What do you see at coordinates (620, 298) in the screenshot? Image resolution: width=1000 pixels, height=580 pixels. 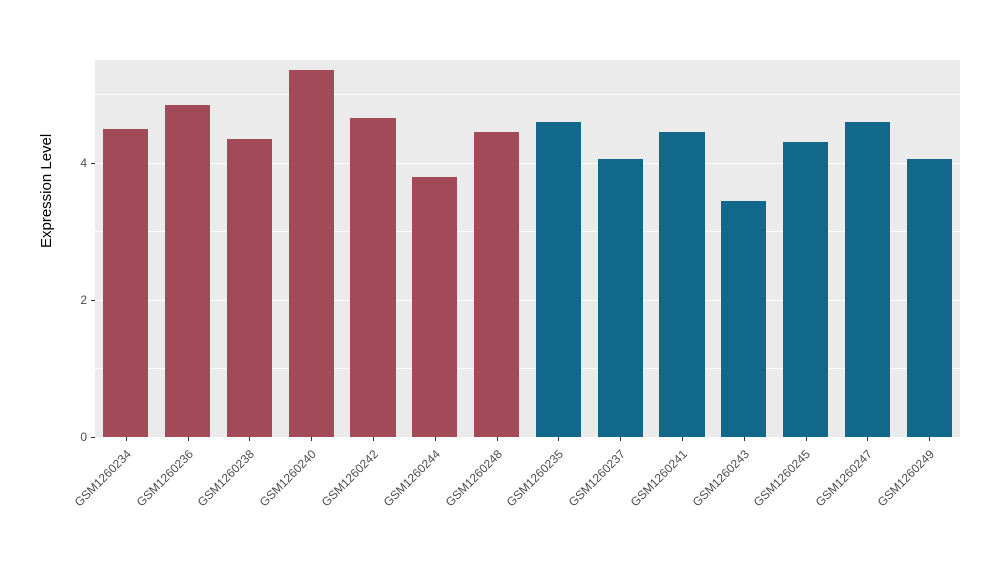 I see `bar-GSM1260237` at bounding box center [620, 298].